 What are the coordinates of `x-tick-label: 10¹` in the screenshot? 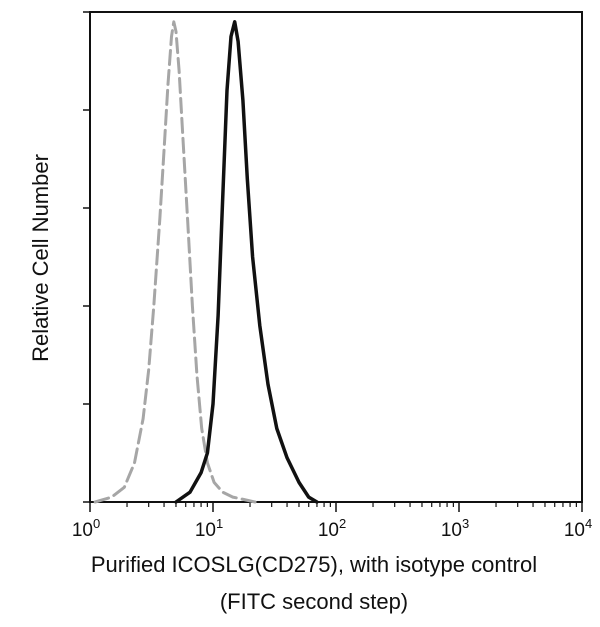 It's located at (209, 528).